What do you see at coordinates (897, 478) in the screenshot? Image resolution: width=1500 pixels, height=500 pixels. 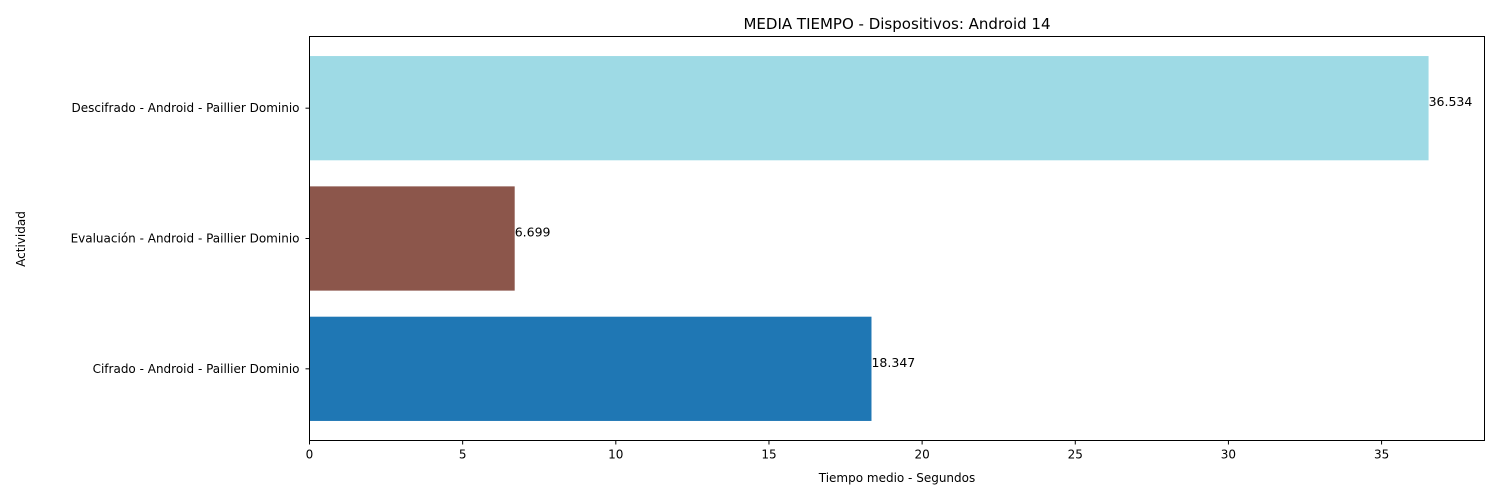 I see `x-axis-label: Tiempo medio - Segundos` at bounding box center [897, 478].